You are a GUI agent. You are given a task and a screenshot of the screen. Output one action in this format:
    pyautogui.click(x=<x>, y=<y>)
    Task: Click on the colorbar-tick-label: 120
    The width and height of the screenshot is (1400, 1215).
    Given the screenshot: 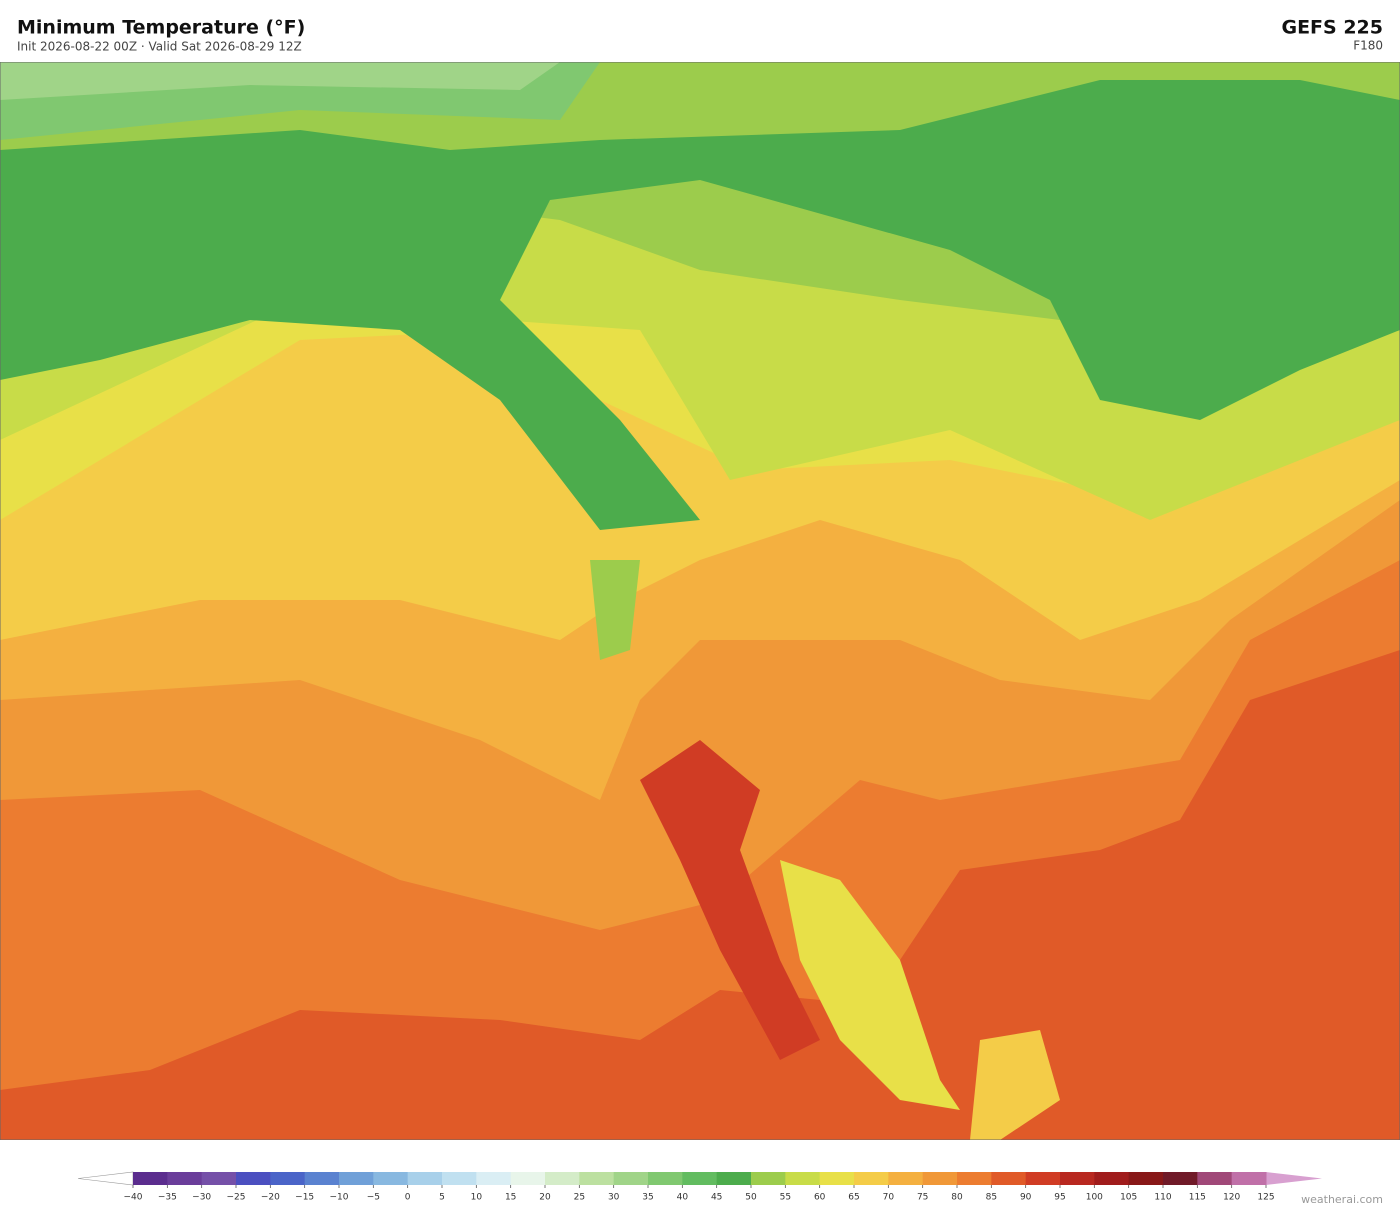 What is the action you would take?
    pyautogui.click(x=1231, y=1198)
    